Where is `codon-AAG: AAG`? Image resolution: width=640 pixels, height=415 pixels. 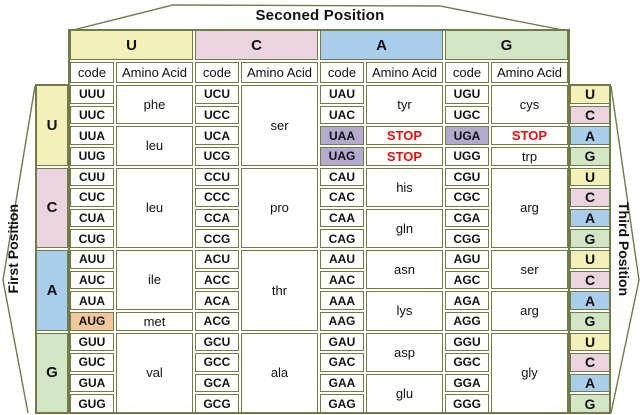 codon-AAG: AAG is located at coordinates (342, 321).